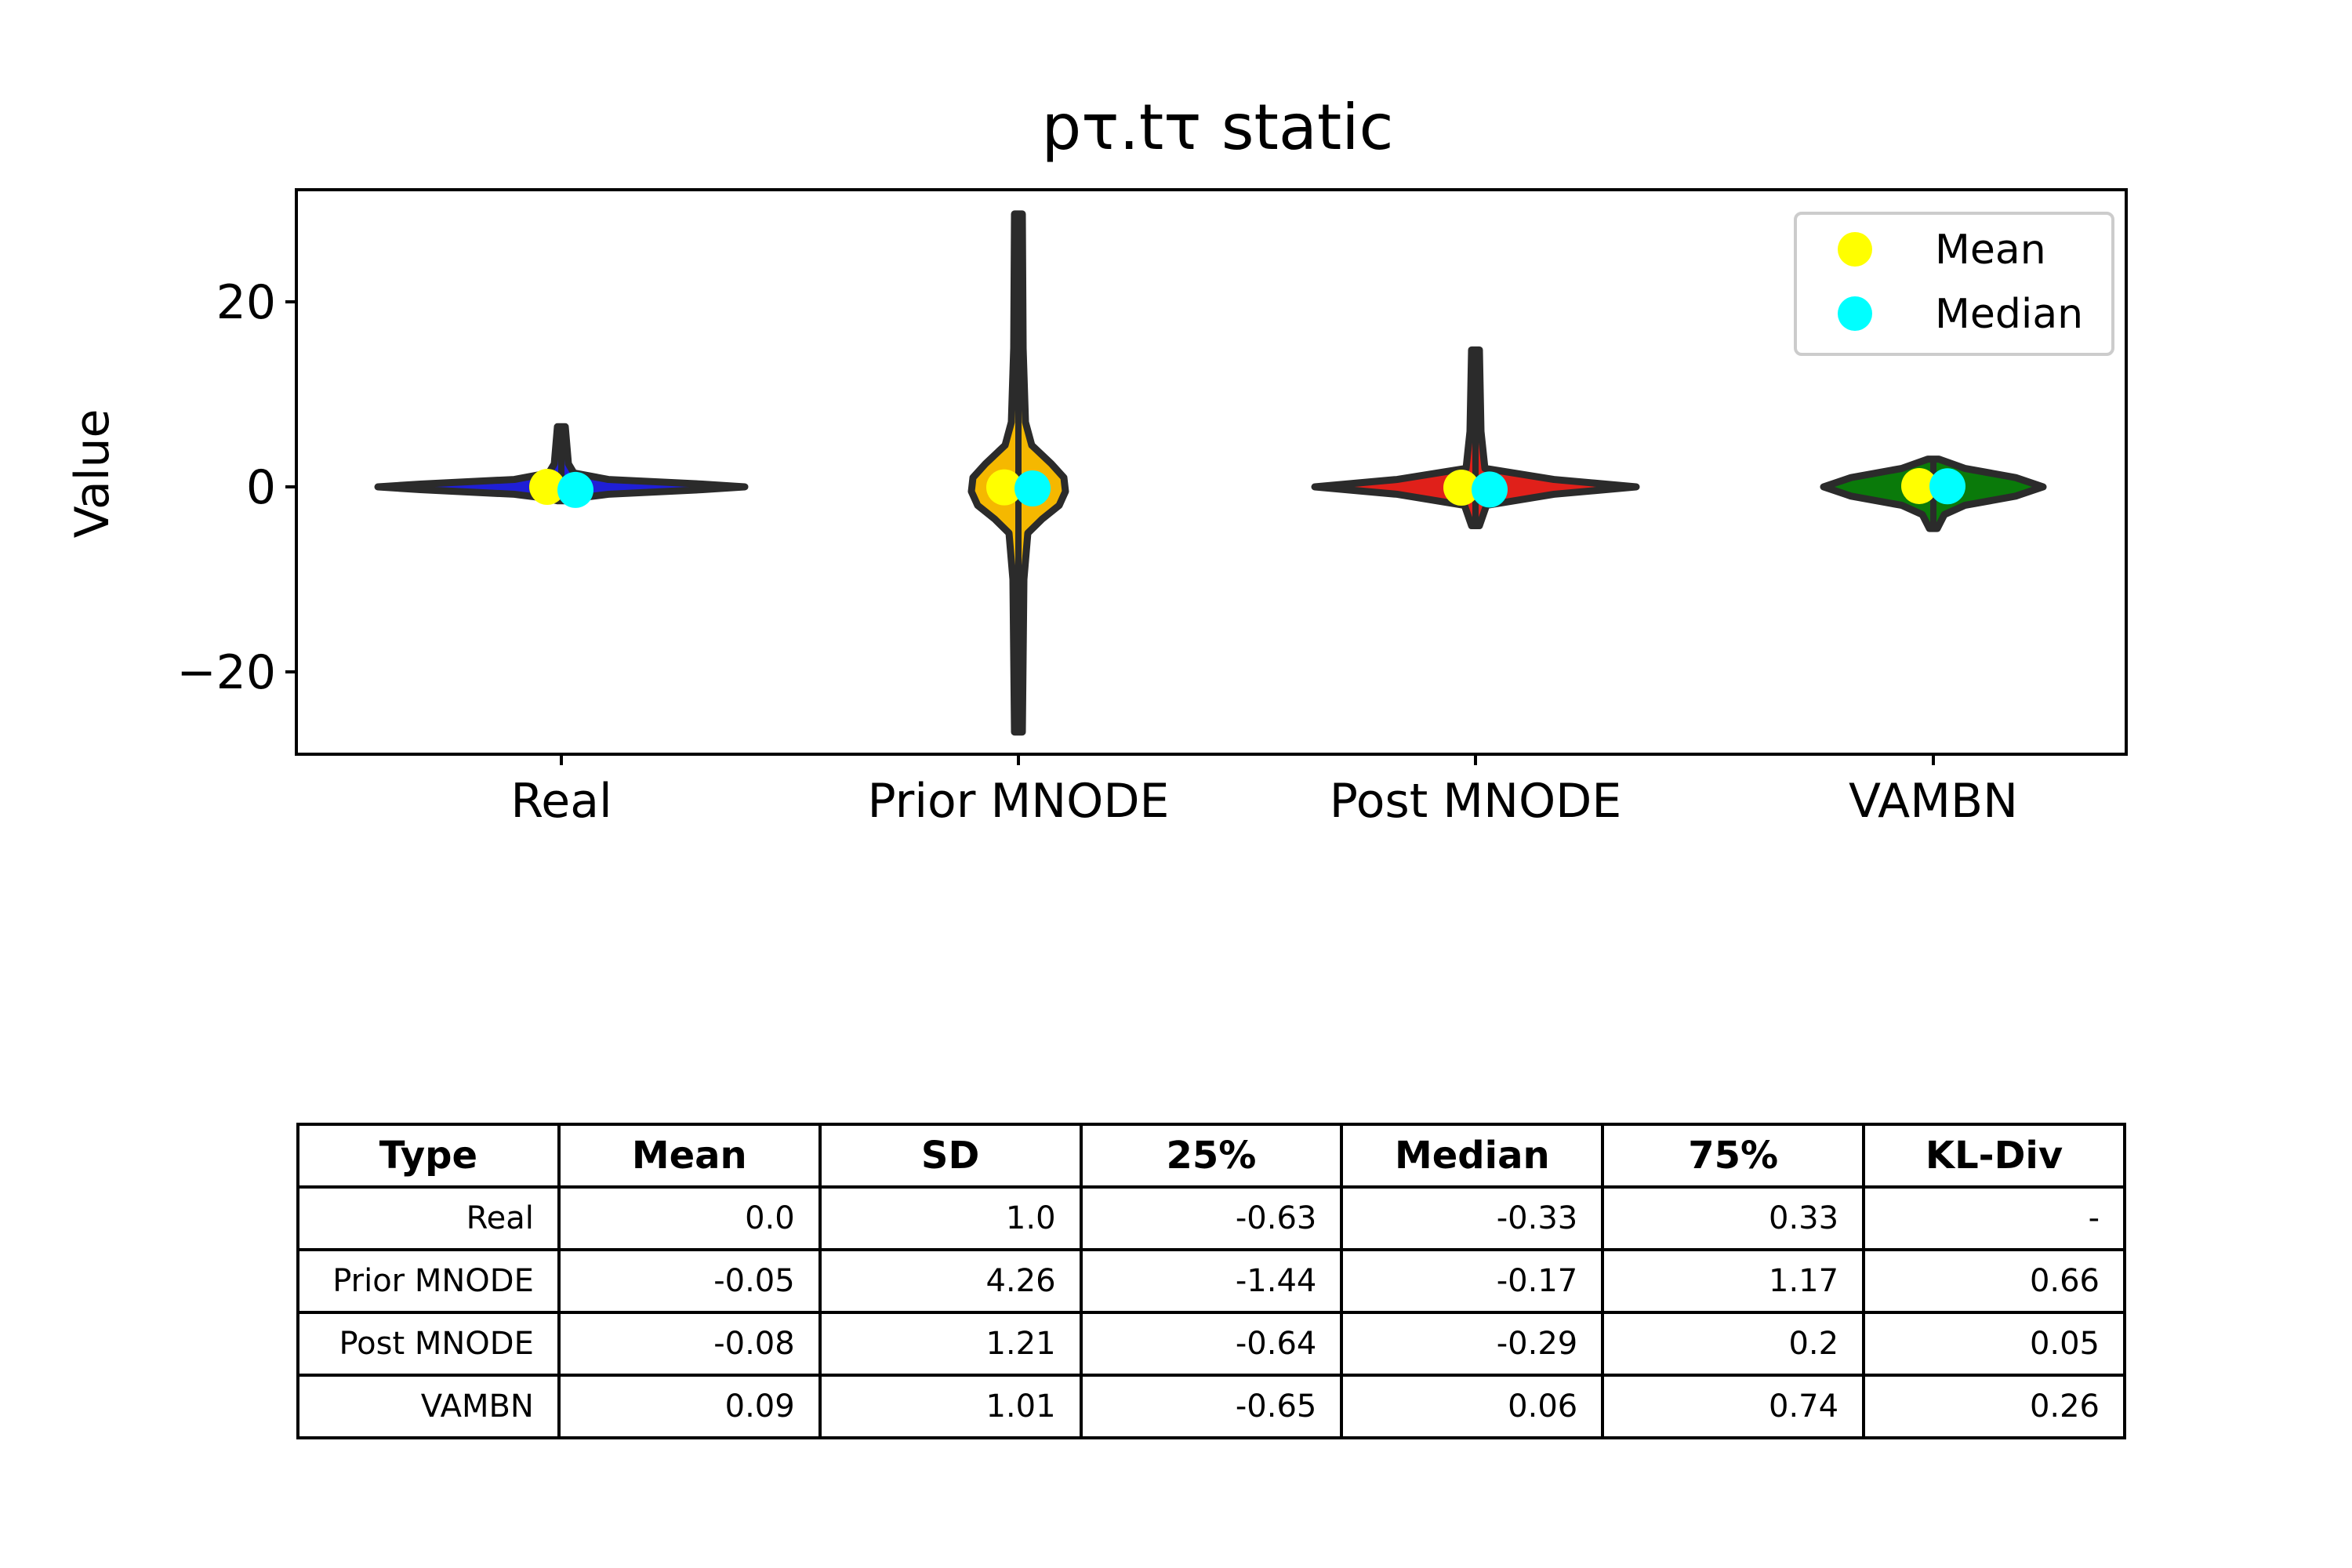  I want to click on stats-table-header-row: Type Mean SD 25% Median 75% KL-Div, so click(1211, 1156).